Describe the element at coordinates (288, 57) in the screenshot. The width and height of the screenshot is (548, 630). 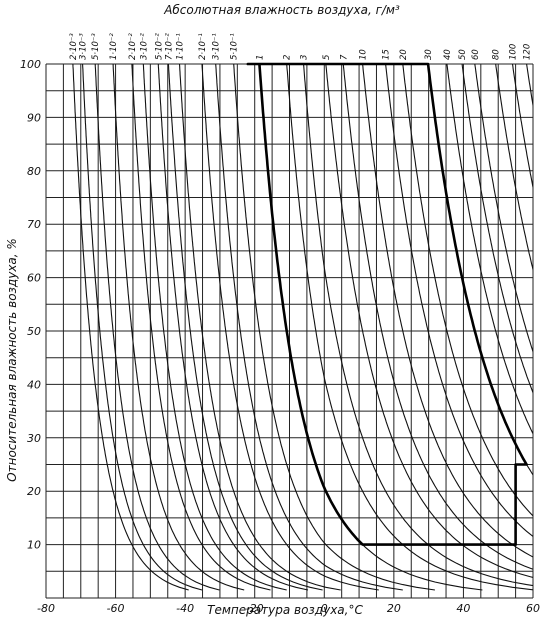
I see `curve-label: 2` at that location.